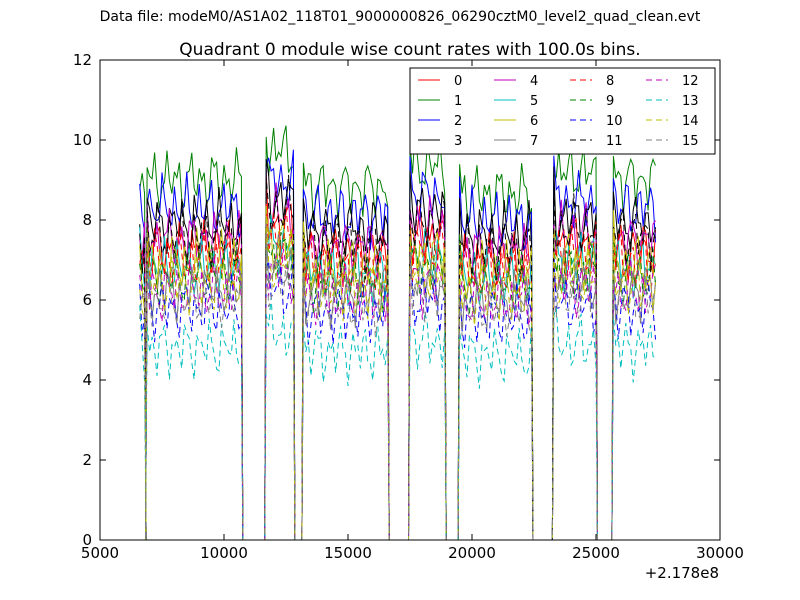  Describe the element at coordinates (472, 553) in the screenshot. I see `x-tick-label: 20000` at that location.